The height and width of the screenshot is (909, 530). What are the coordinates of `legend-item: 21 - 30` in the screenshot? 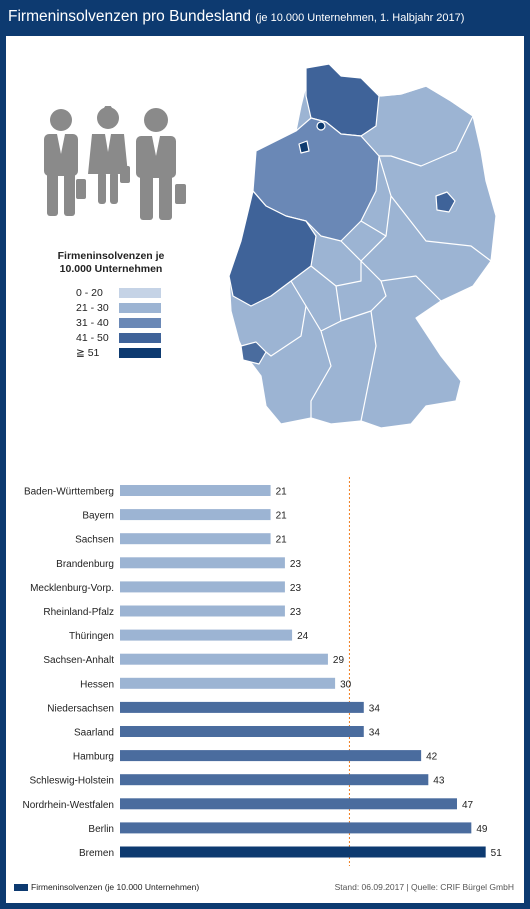 It's located at (136, 308).